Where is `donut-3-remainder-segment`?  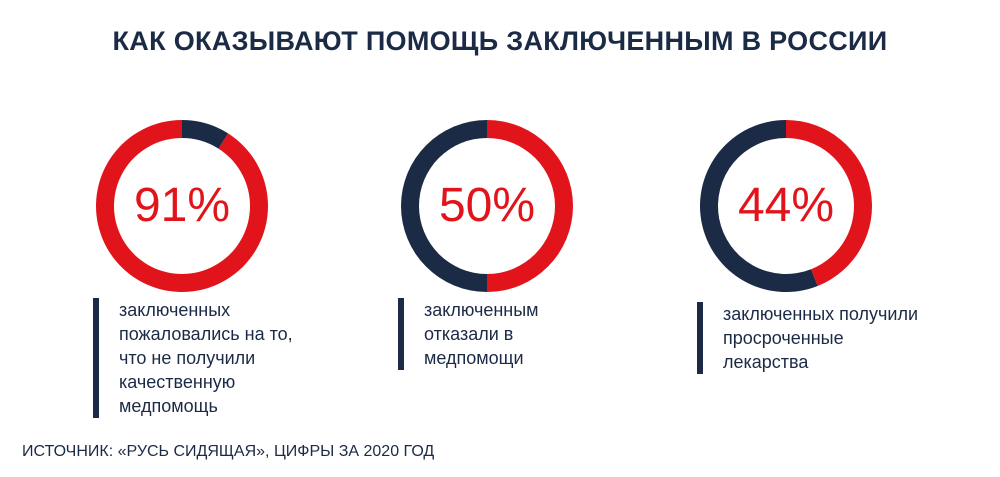
donut-3-remainder-segment is located at coordinates (759, 206).